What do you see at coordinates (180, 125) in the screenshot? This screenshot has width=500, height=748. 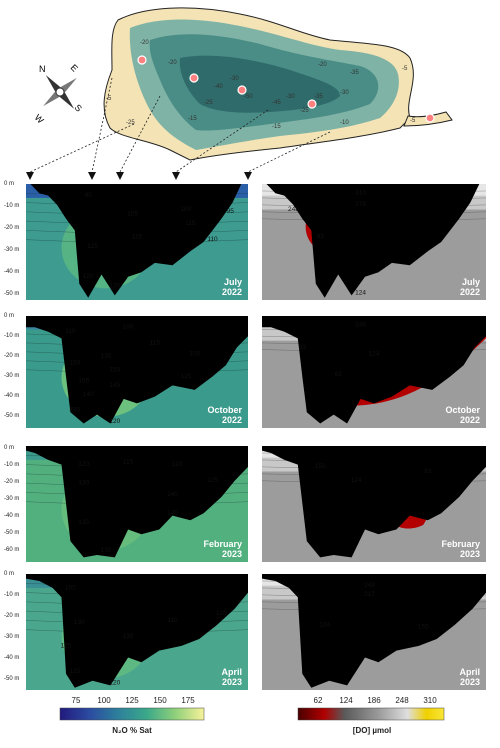 I see `transect-lines` at bounding box center [180, 125].